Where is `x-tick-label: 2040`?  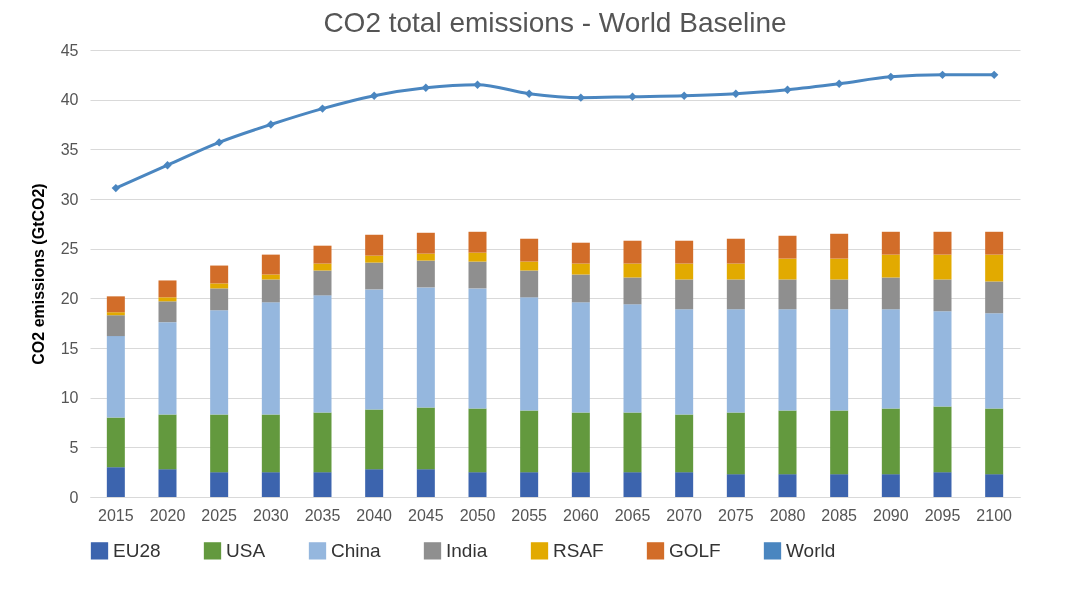
x-tick-label: 2040 is located at coordinates (374, 515).